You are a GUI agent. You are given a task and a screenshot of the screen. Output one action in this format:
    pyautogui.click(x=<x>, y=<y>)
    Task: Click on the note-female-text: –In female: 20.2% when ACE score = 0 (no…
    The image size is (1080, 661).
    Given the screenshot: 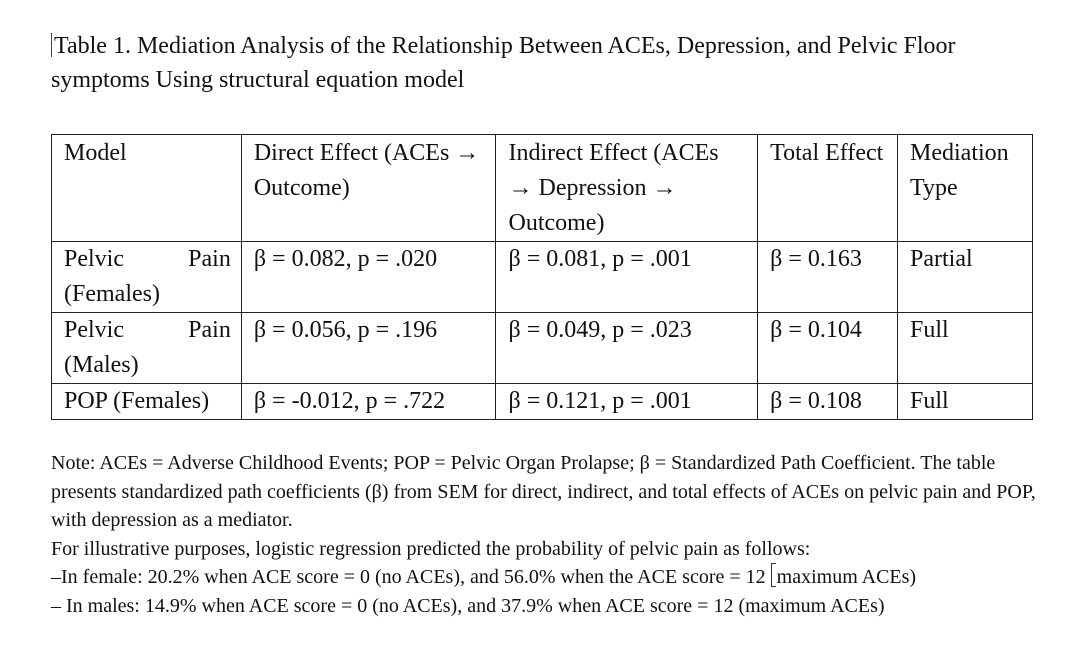 What is the action you would take?
    pyautogui.click(x=411, y=577)
    